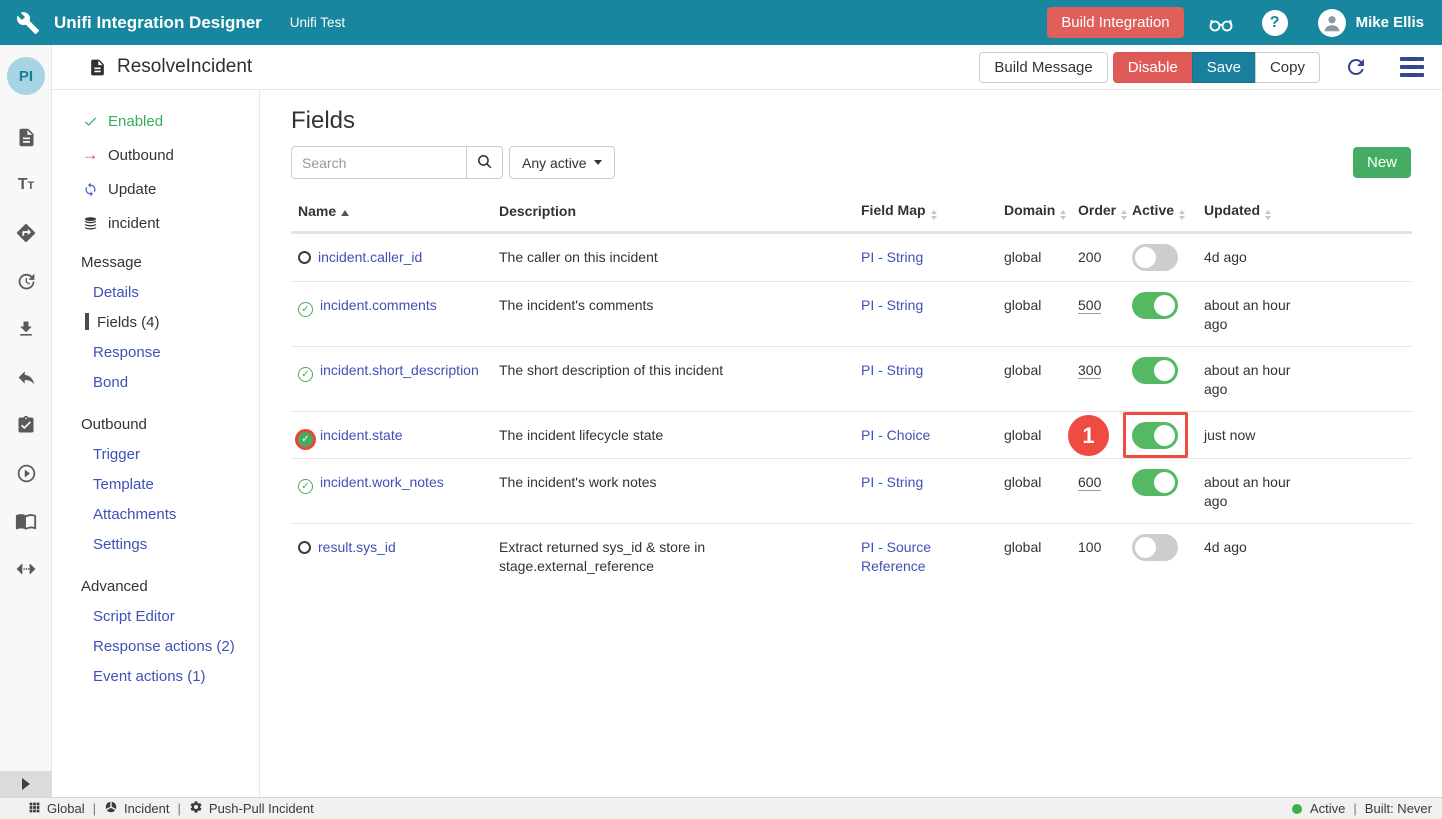  I want to click on play-circle-icon, so click(26, 473).